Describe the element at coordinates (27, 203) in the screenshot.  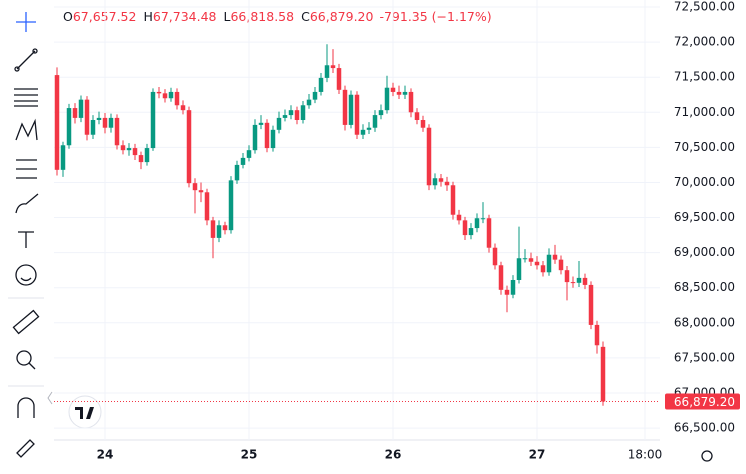
I see `brush-tool` at that location.